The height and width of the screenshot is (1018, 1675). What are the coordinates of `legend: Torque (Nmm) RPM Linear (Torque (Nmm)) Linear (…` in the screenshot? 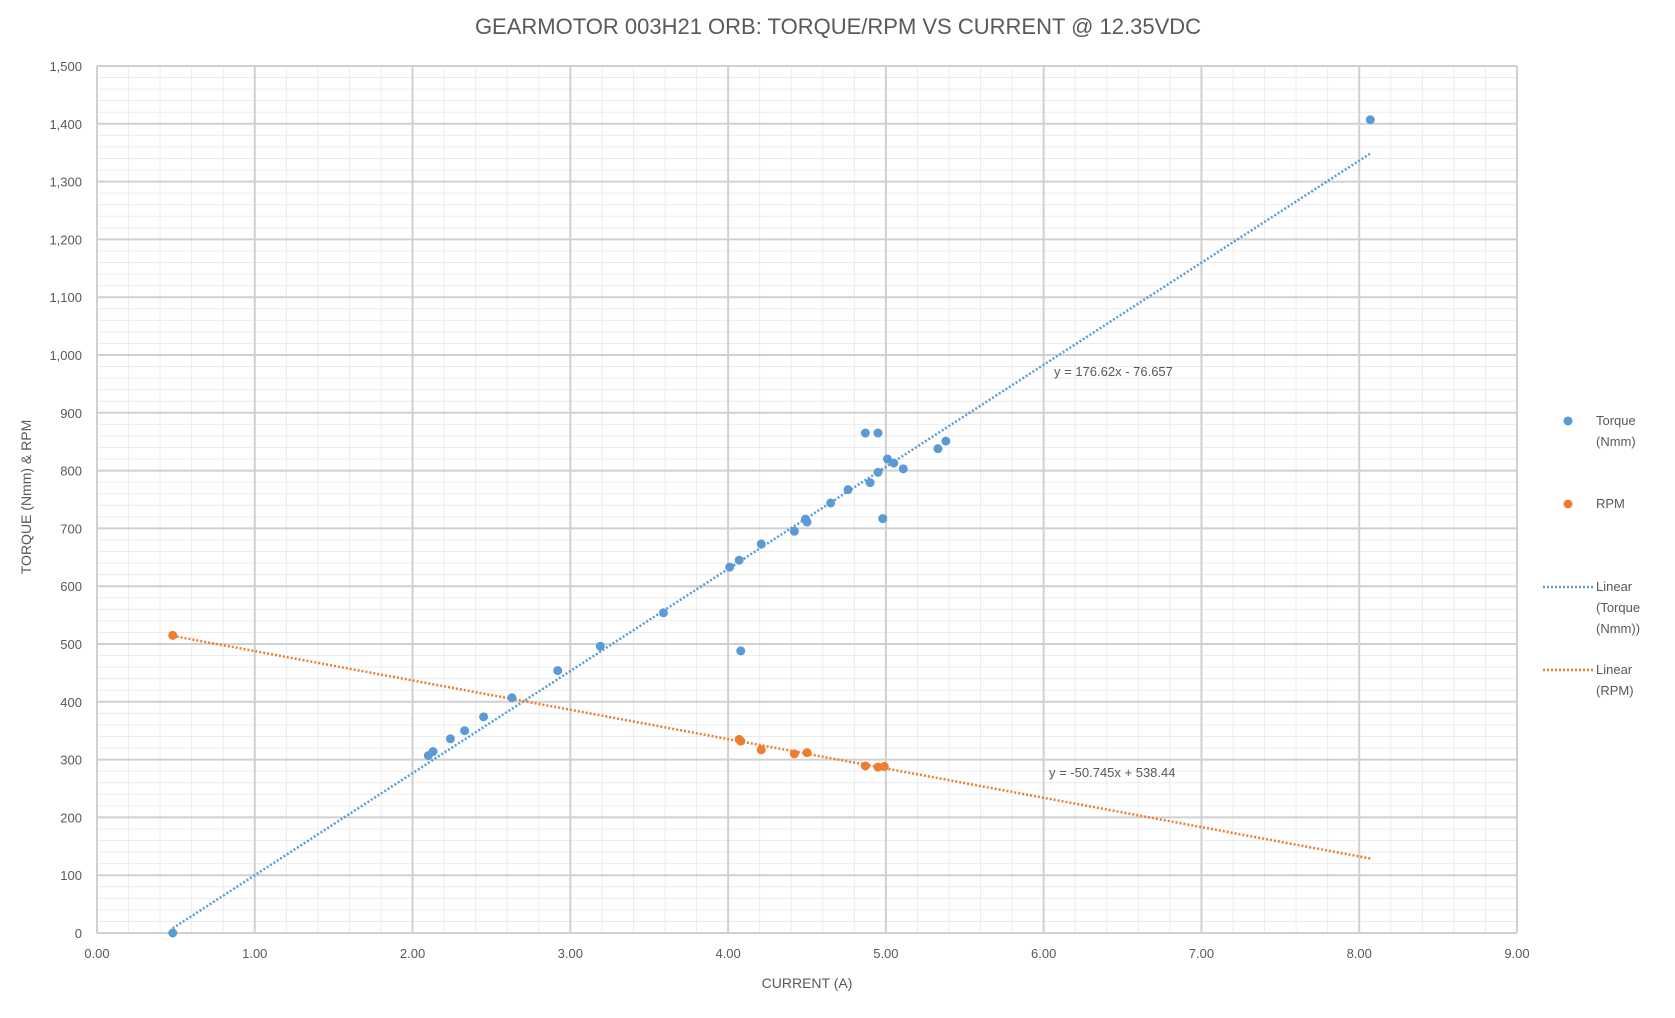 It's located at (1591, 555).